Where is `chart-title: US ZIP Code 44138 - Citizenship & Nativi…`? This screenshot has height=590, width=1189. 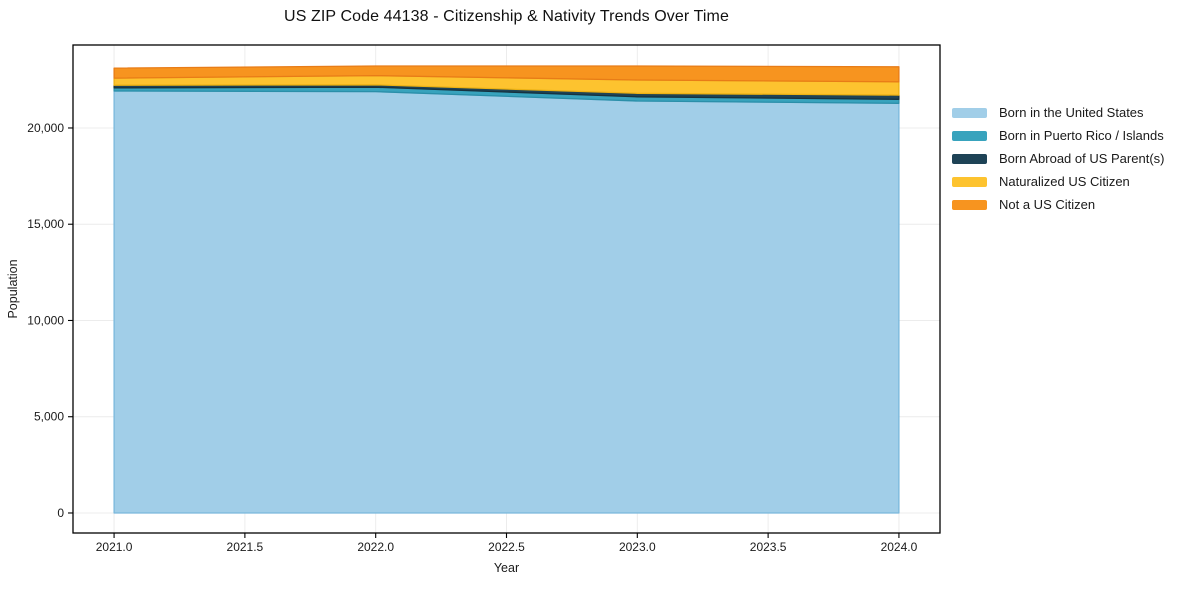 chart-title: US ZIP Code 44138 - Citizenship & Nativi… is located at coordinates (506, 16).